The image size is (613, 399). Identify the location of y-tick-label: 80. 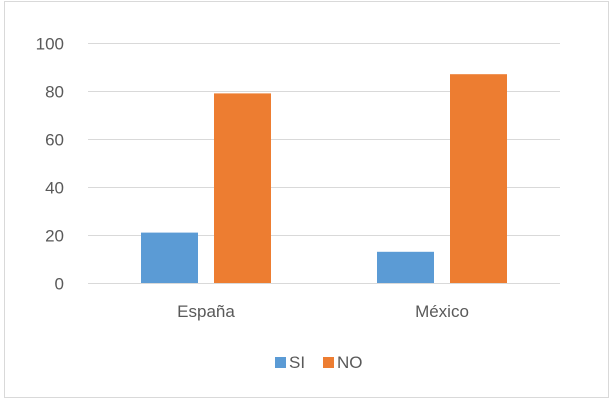
(54, 92).